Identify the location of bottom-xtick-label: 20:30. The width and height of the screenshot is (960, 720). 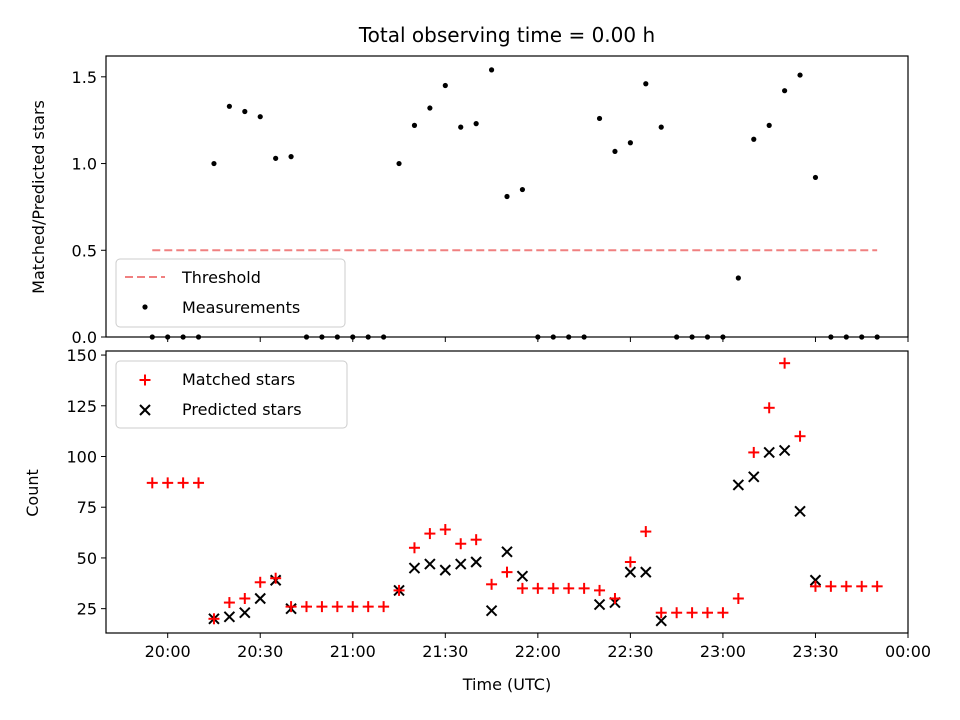
(260, 651).